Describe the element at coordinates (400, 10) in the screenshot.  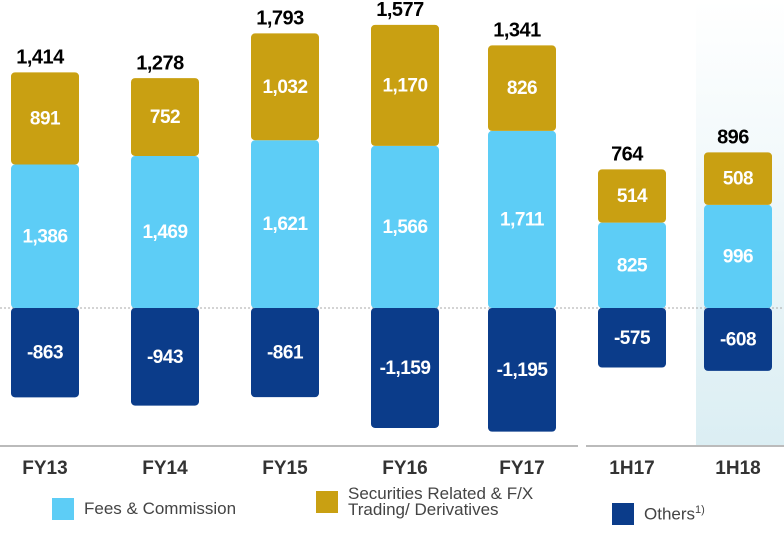
I see `total-label: 1,577` at that location.